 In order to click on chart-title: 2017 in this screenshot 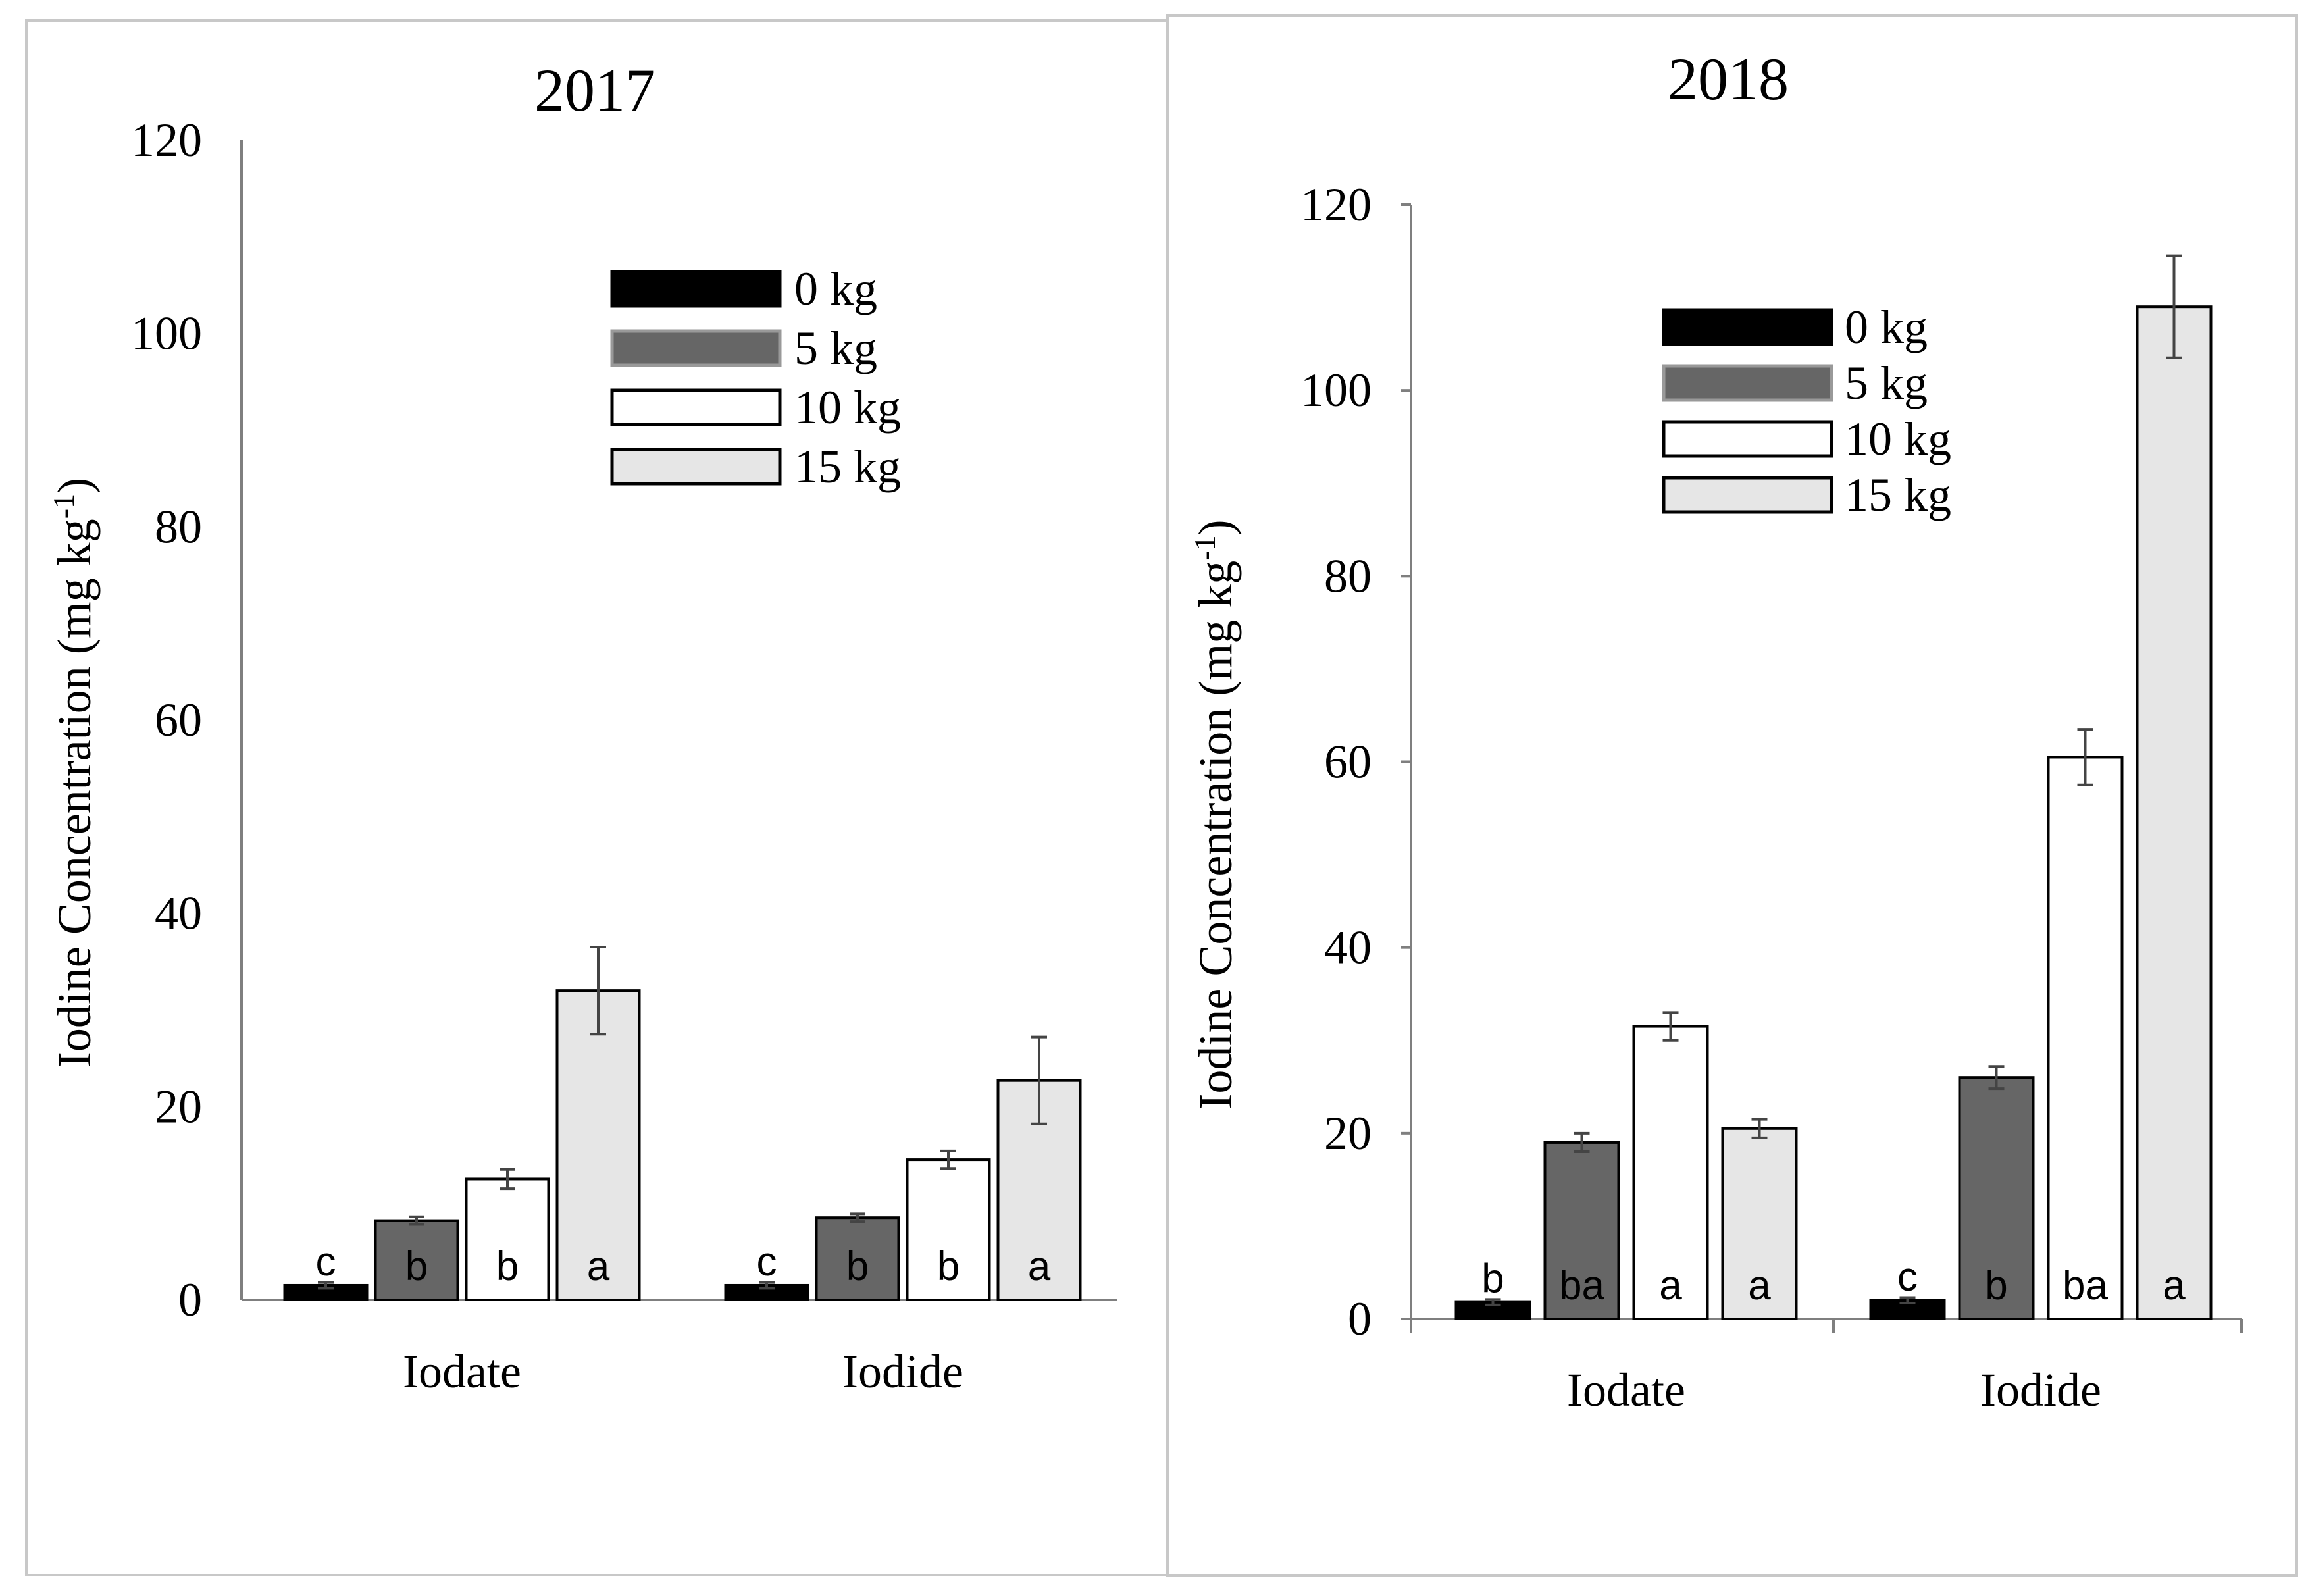, I will do `click(594, 90)`.